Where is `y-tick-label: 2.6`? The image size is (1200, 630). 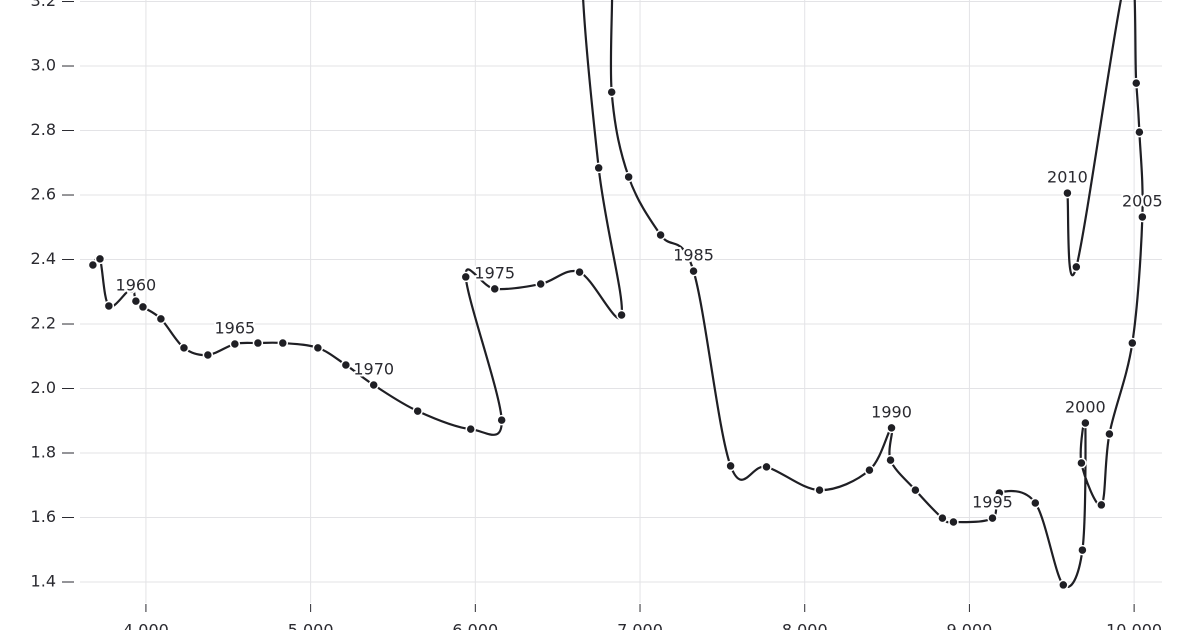 y-tick-label: 2.6 is located at coordinates (43, 194).